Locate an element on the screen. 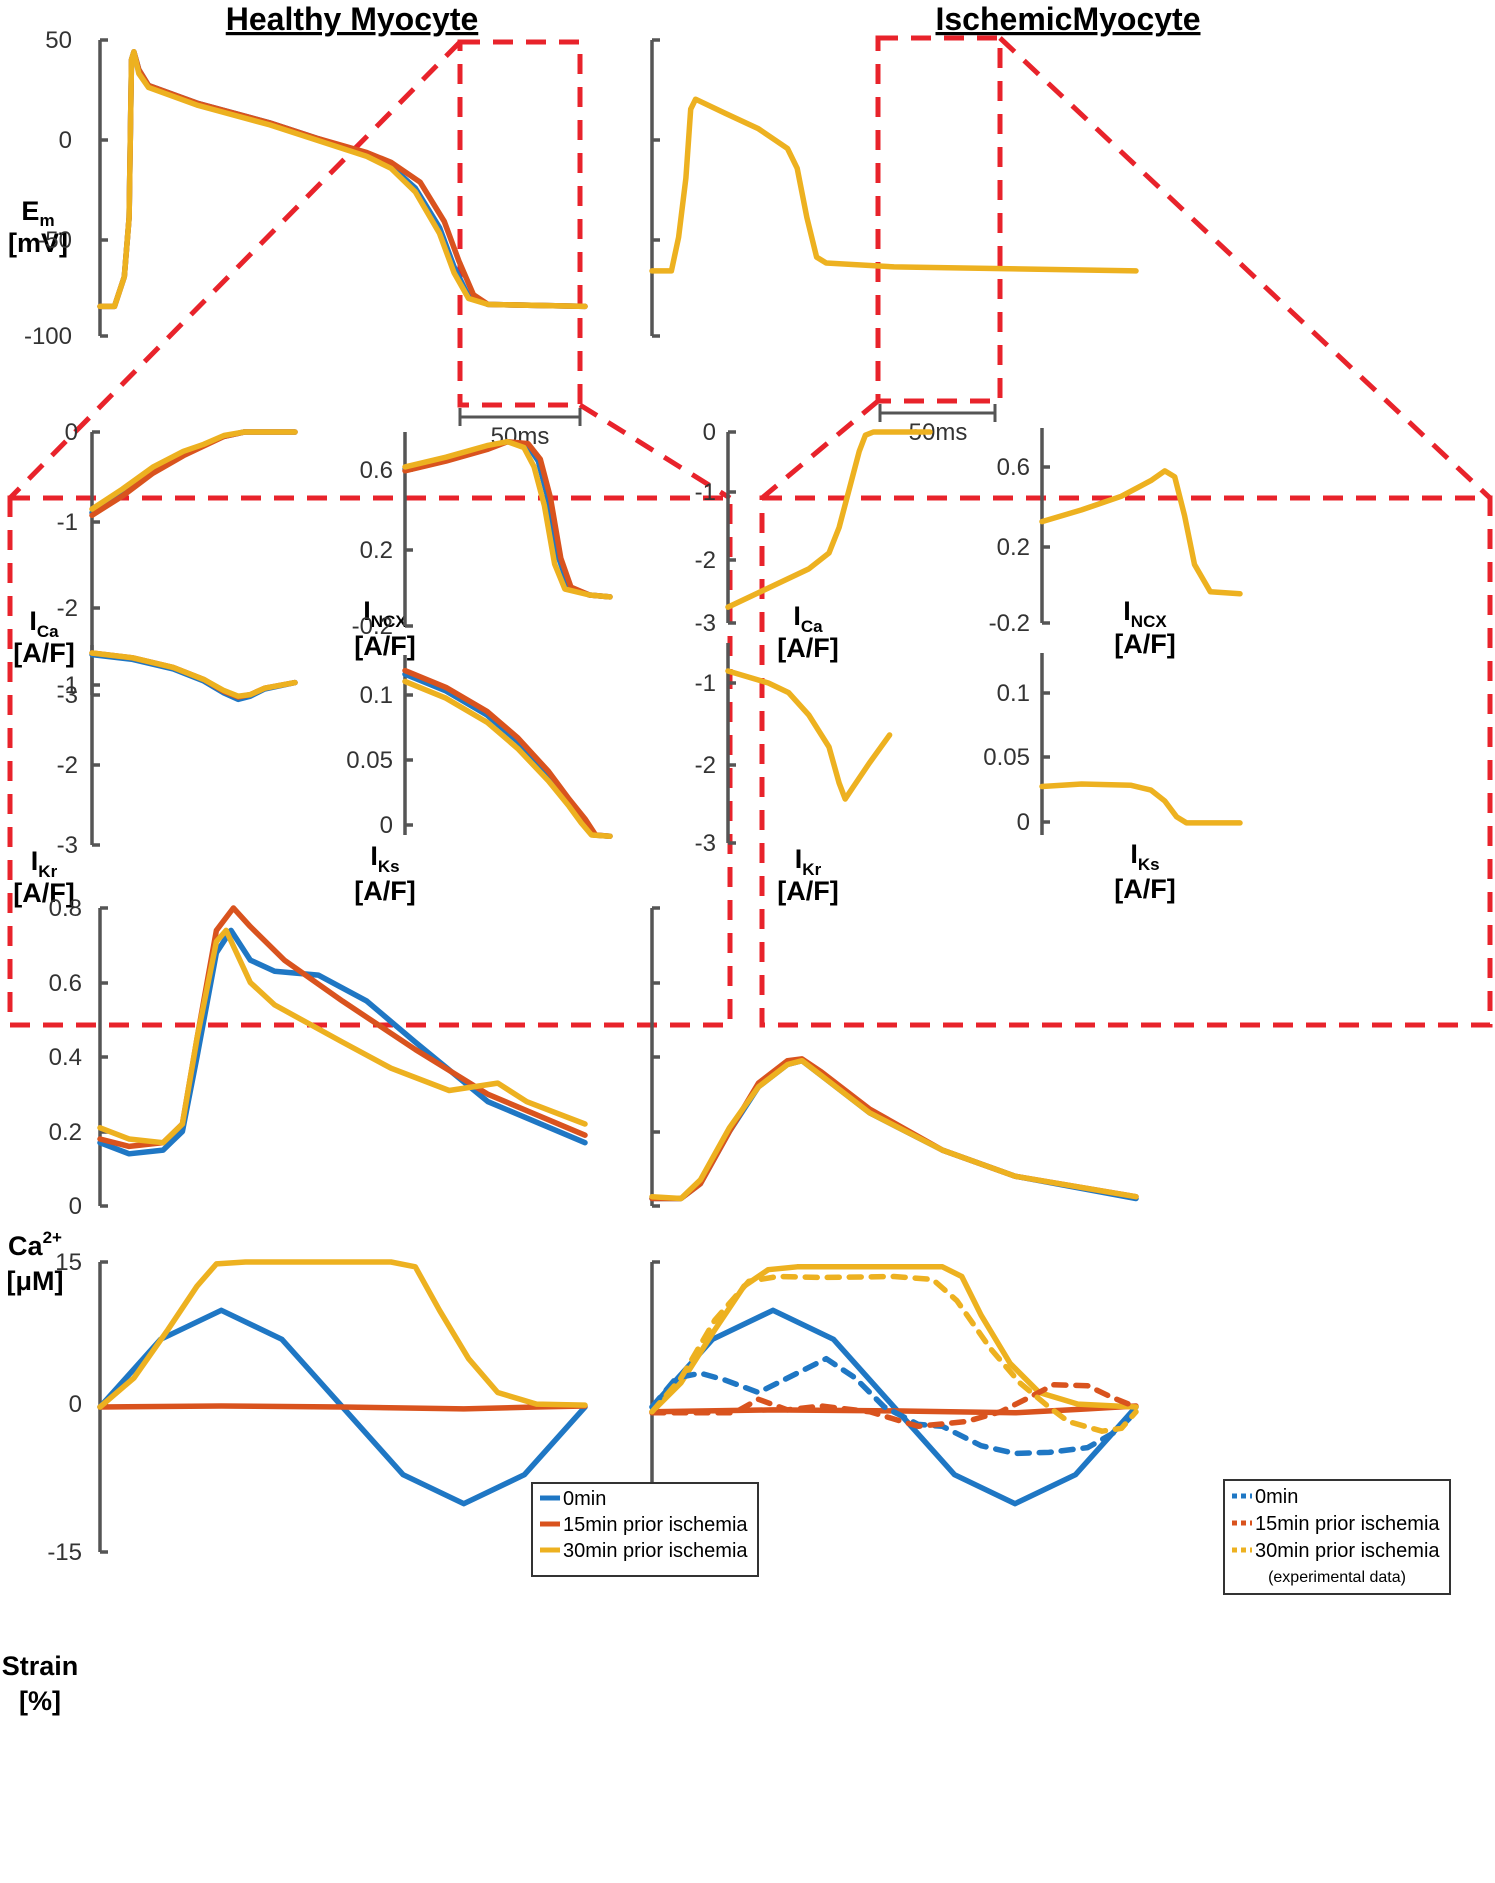 The width and height of the screenshot is (1495, 1883). em-label-sub: m is located at coordinates (46, 220).